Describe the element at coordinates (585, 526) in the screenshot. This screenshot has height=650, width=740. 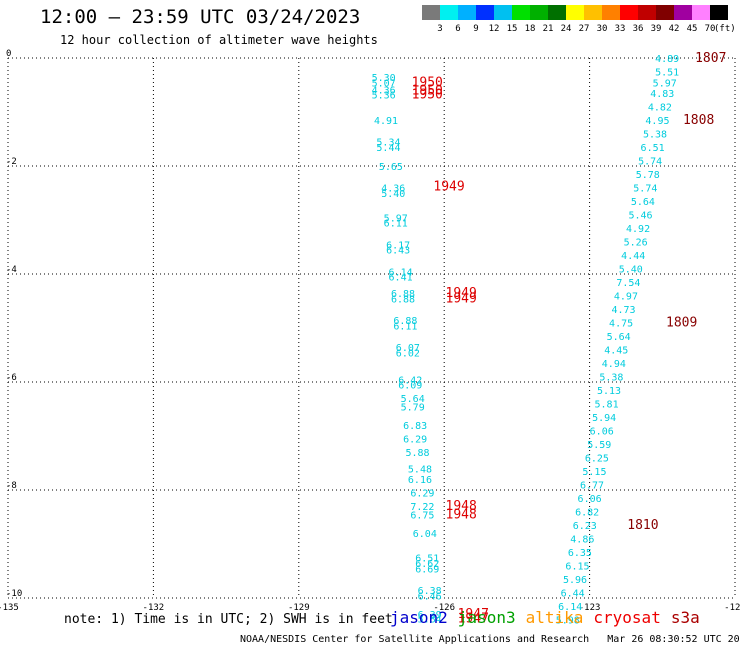
I see `wave-height-label: 6.23` at that location.